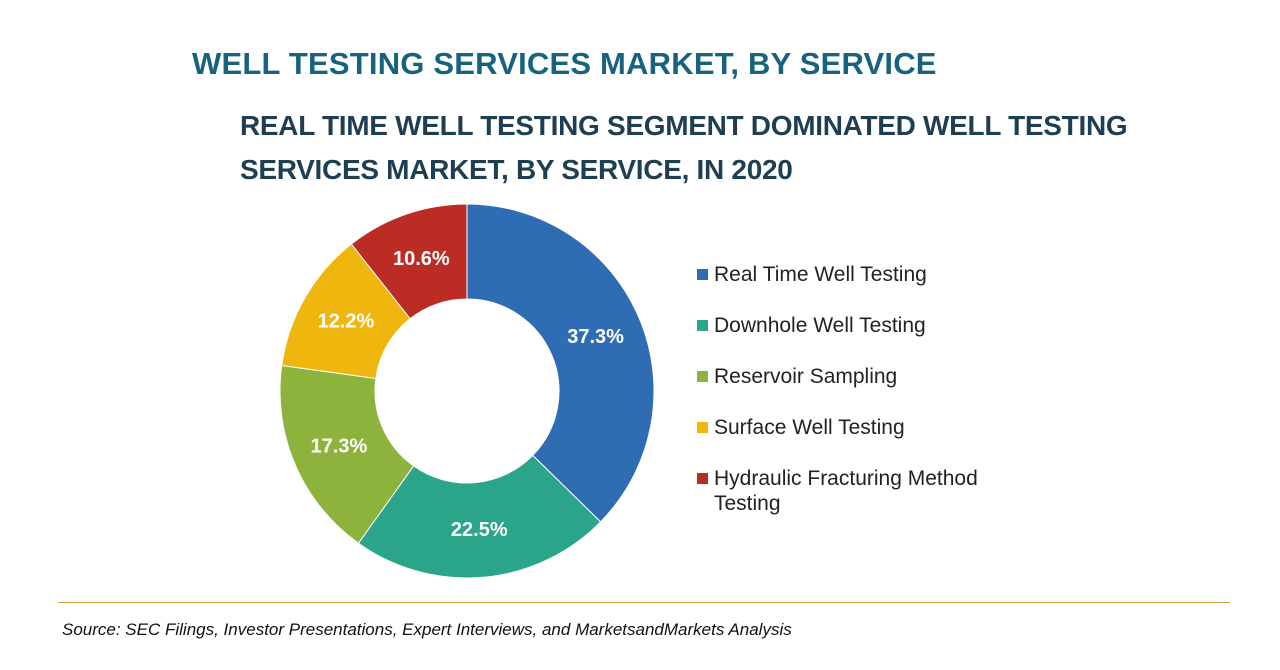 This screenshot has height=670, width=1280. Describe the element at coordinates (479, 530) in the screenshot. I see `slice-data-label: 22.5%` at that location.